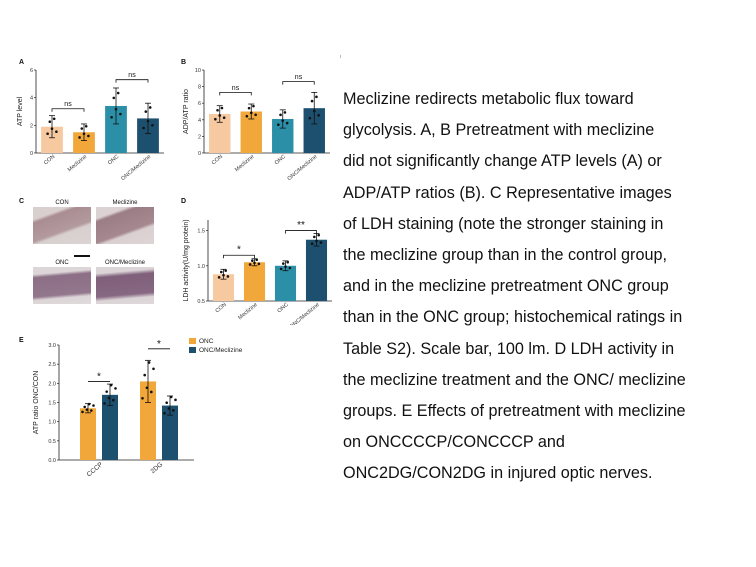 Image resolution: width=756 pixels, height=567 pixels. I want to click on caption-line: ONC2DG/CON2DG in injured optic nerves., so click(498, 473).